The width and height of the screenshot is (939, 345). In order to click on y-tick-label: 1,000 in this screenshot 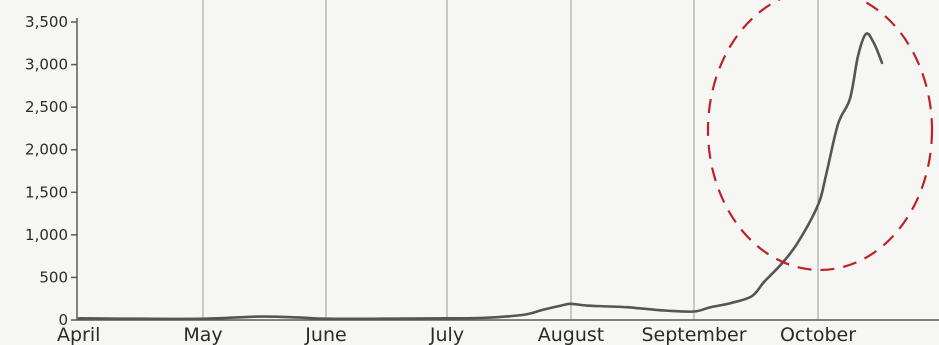, I will do `click(46, 235)`.